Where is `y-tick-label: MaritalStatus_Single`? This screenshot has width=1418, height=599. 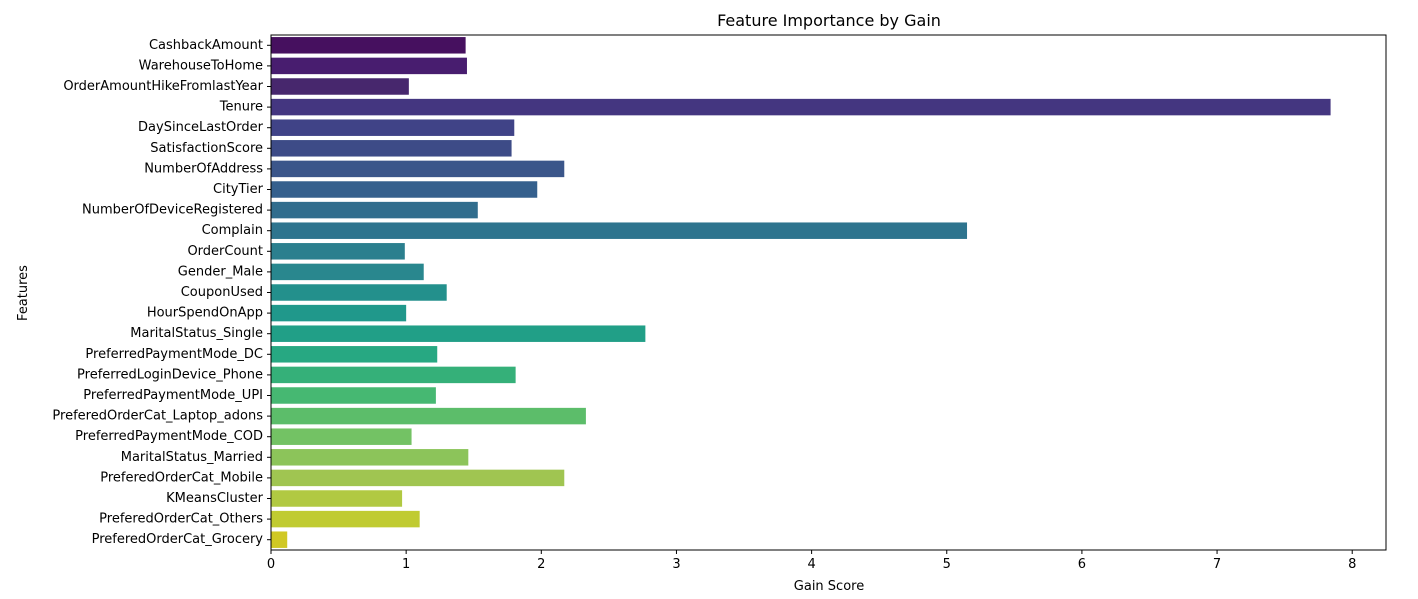
y-tick-label: MaritalStatus_Single is located at coordinates (196, 333).